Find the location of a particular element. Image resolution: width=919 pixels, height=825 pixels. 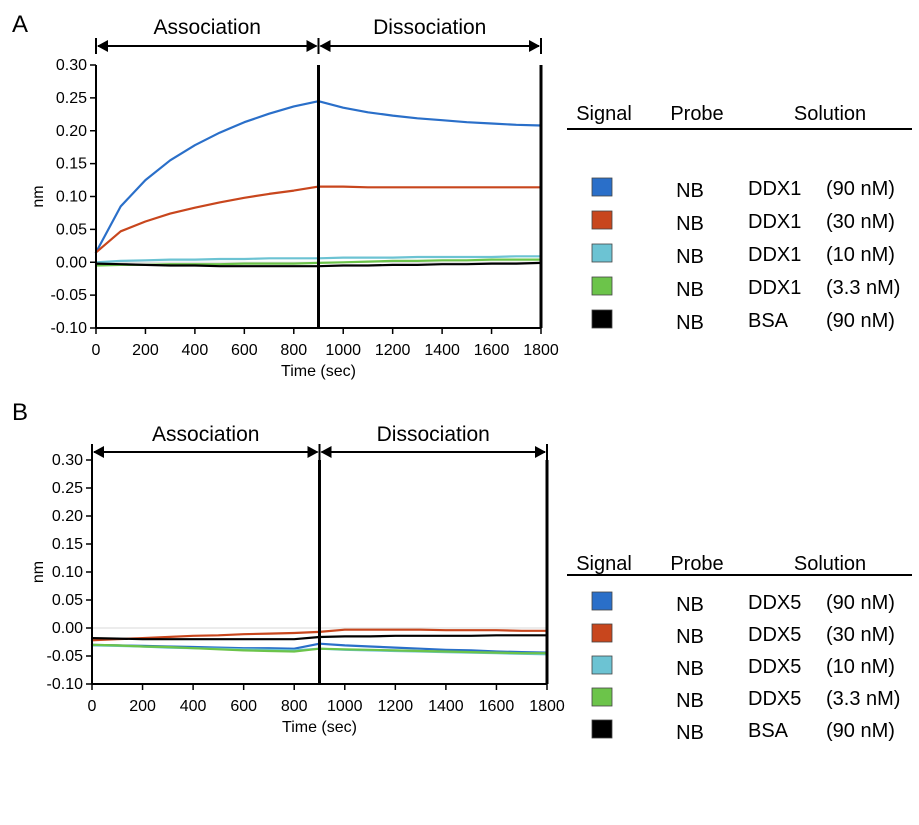

x-tick-label: 1800 is located at coordinates (541, 350).